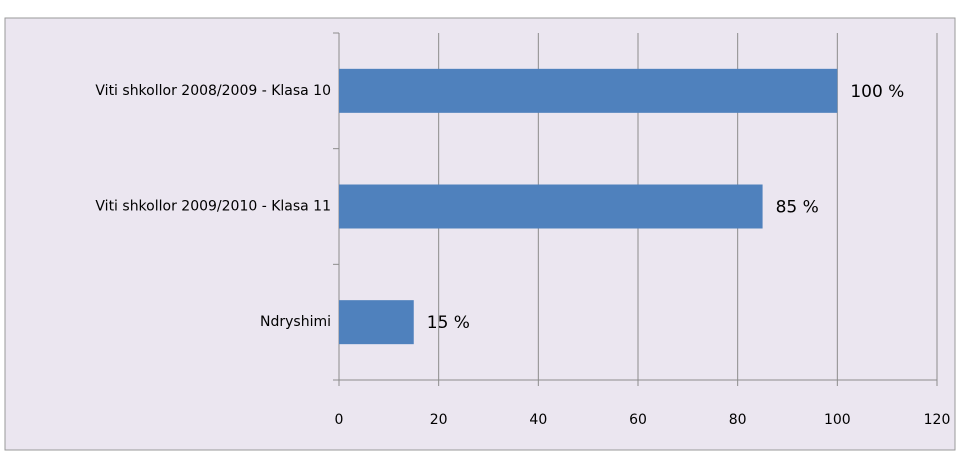 The height and width of the screenshot is (458, 961). What do you see at coordinates (213, 91) in the screenshot?
I see `y-tick-label: Viti shkollor 2008/2009 - Klasa 10` at bounding box center [213, 91].